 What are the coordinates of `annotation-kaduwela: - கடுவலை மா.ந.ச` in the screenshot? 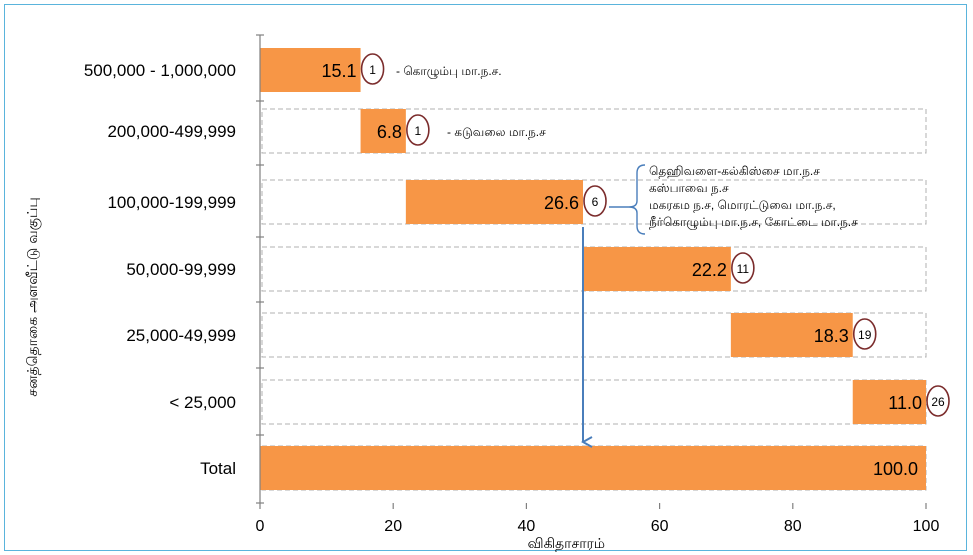 It's located at (496, 132).